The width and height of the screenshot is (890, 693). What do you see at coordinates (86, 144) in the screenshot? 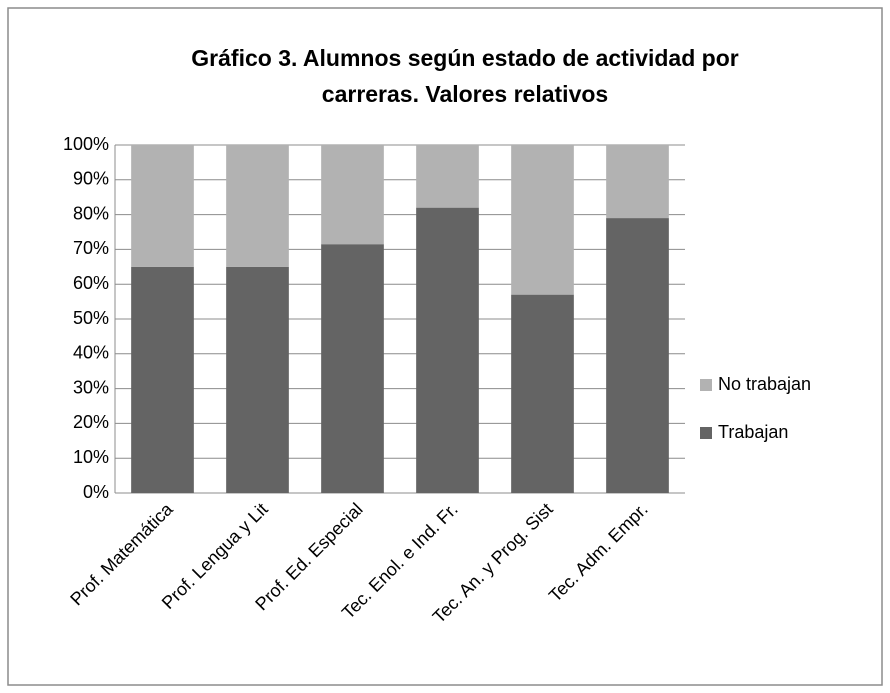
I see `y-tick-label: 100%` at bounding box center [86, 144].